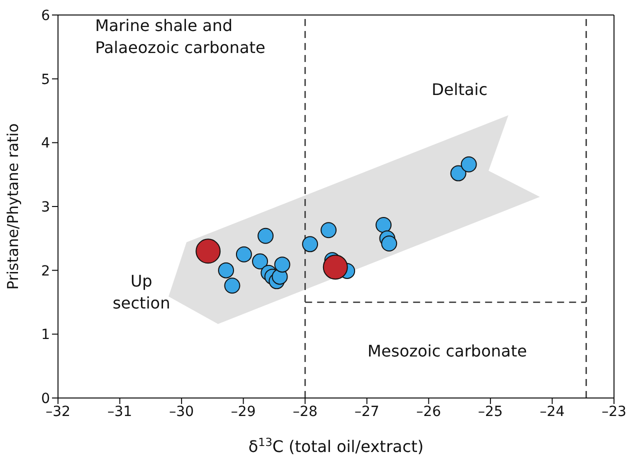 This screenshot has height=460, width=630. I want to click on x-tick-label: –27, so click(367, 412).